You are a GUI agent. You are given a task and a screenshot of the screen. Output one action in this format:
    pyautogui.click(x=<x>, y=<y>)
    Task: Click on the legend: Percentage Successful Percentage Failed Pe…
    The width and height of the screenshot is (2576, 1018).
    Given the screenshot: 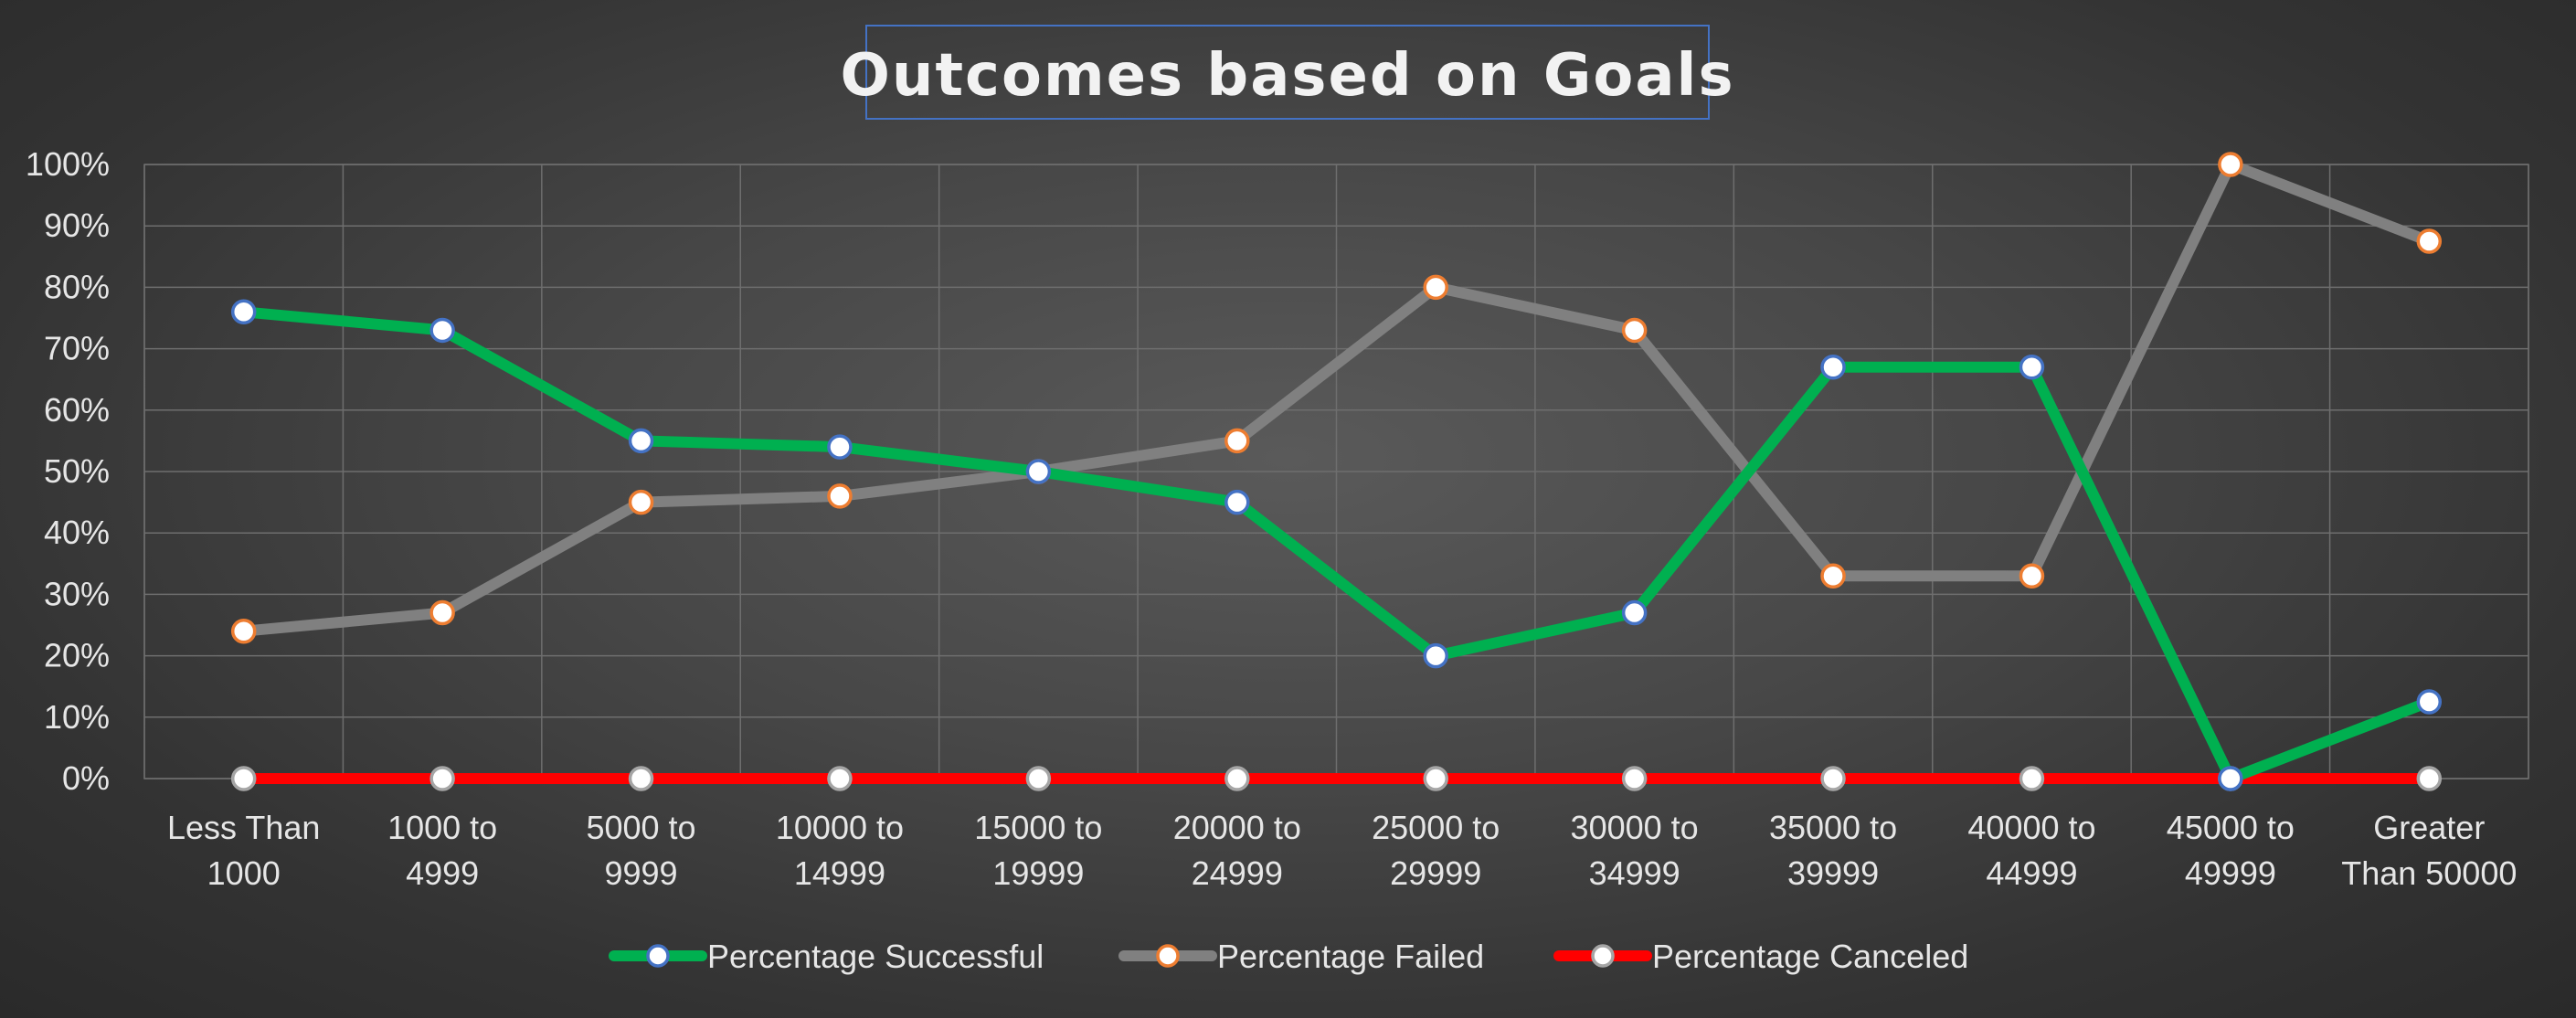 What is the action you would take?
    pyautogui.click(x=1288, y=956)
    